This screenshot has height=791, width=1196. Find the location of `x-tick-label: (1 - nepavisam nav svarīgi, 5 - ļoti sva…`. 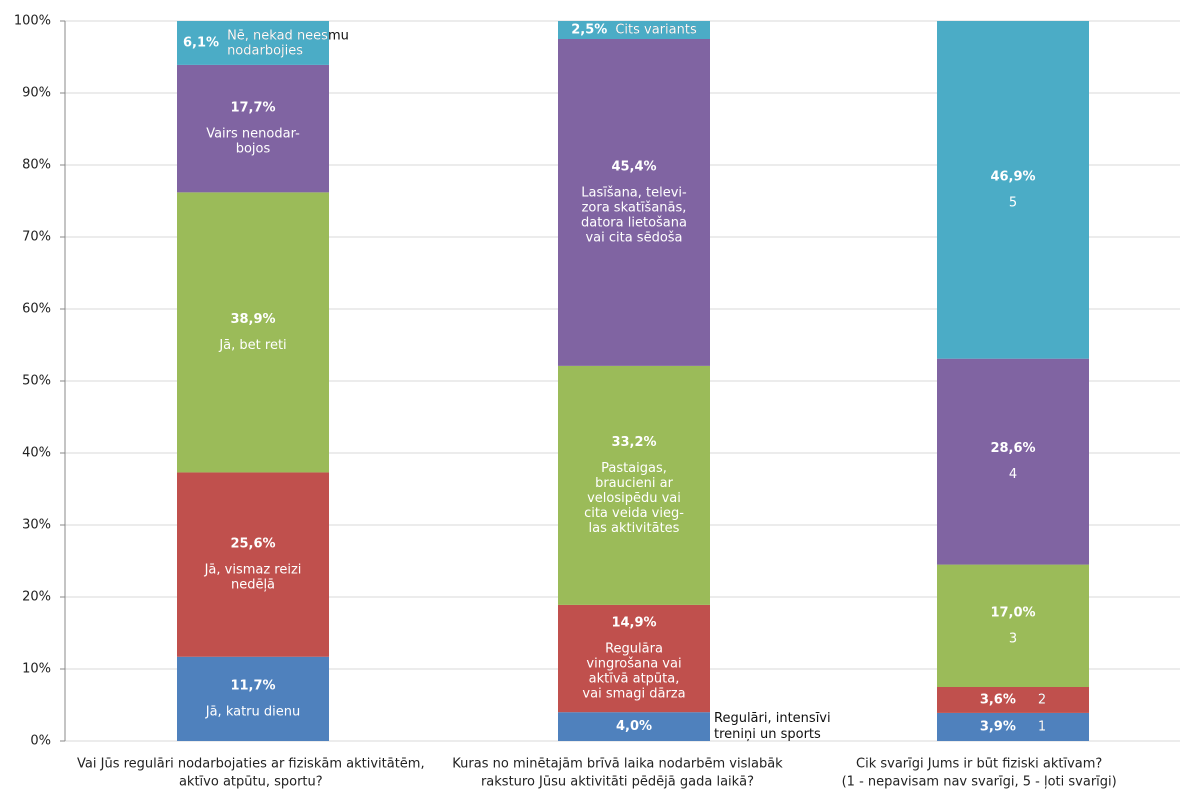

x-tick-label: (1 - nepavisam nav svarīgi, 5 - ļoti sva… is located at coordinates (979, 782).